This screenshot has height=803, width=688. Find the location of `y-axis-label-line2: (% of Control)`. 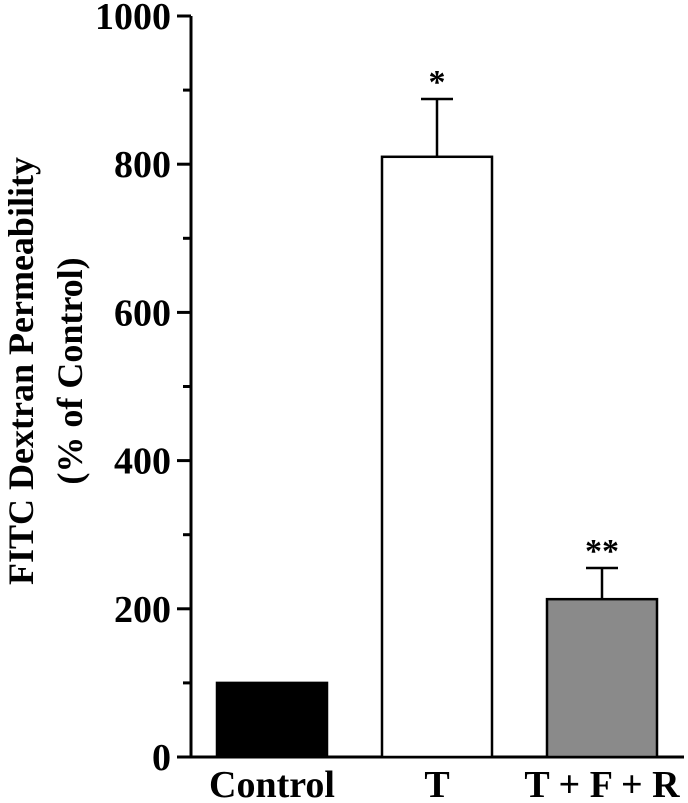

y-axis-label-line2: (% of Control) is located at coordinates (70, 370).